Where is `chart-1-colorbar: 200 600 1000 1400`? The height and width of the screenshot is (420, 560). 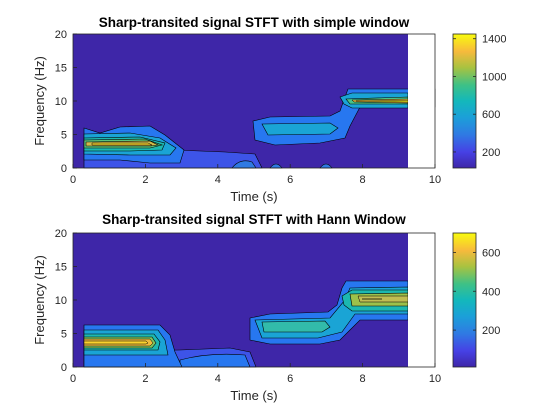 chart-1-colorbar: 200 600 1000 1400 is located at coordinates (479, 101).